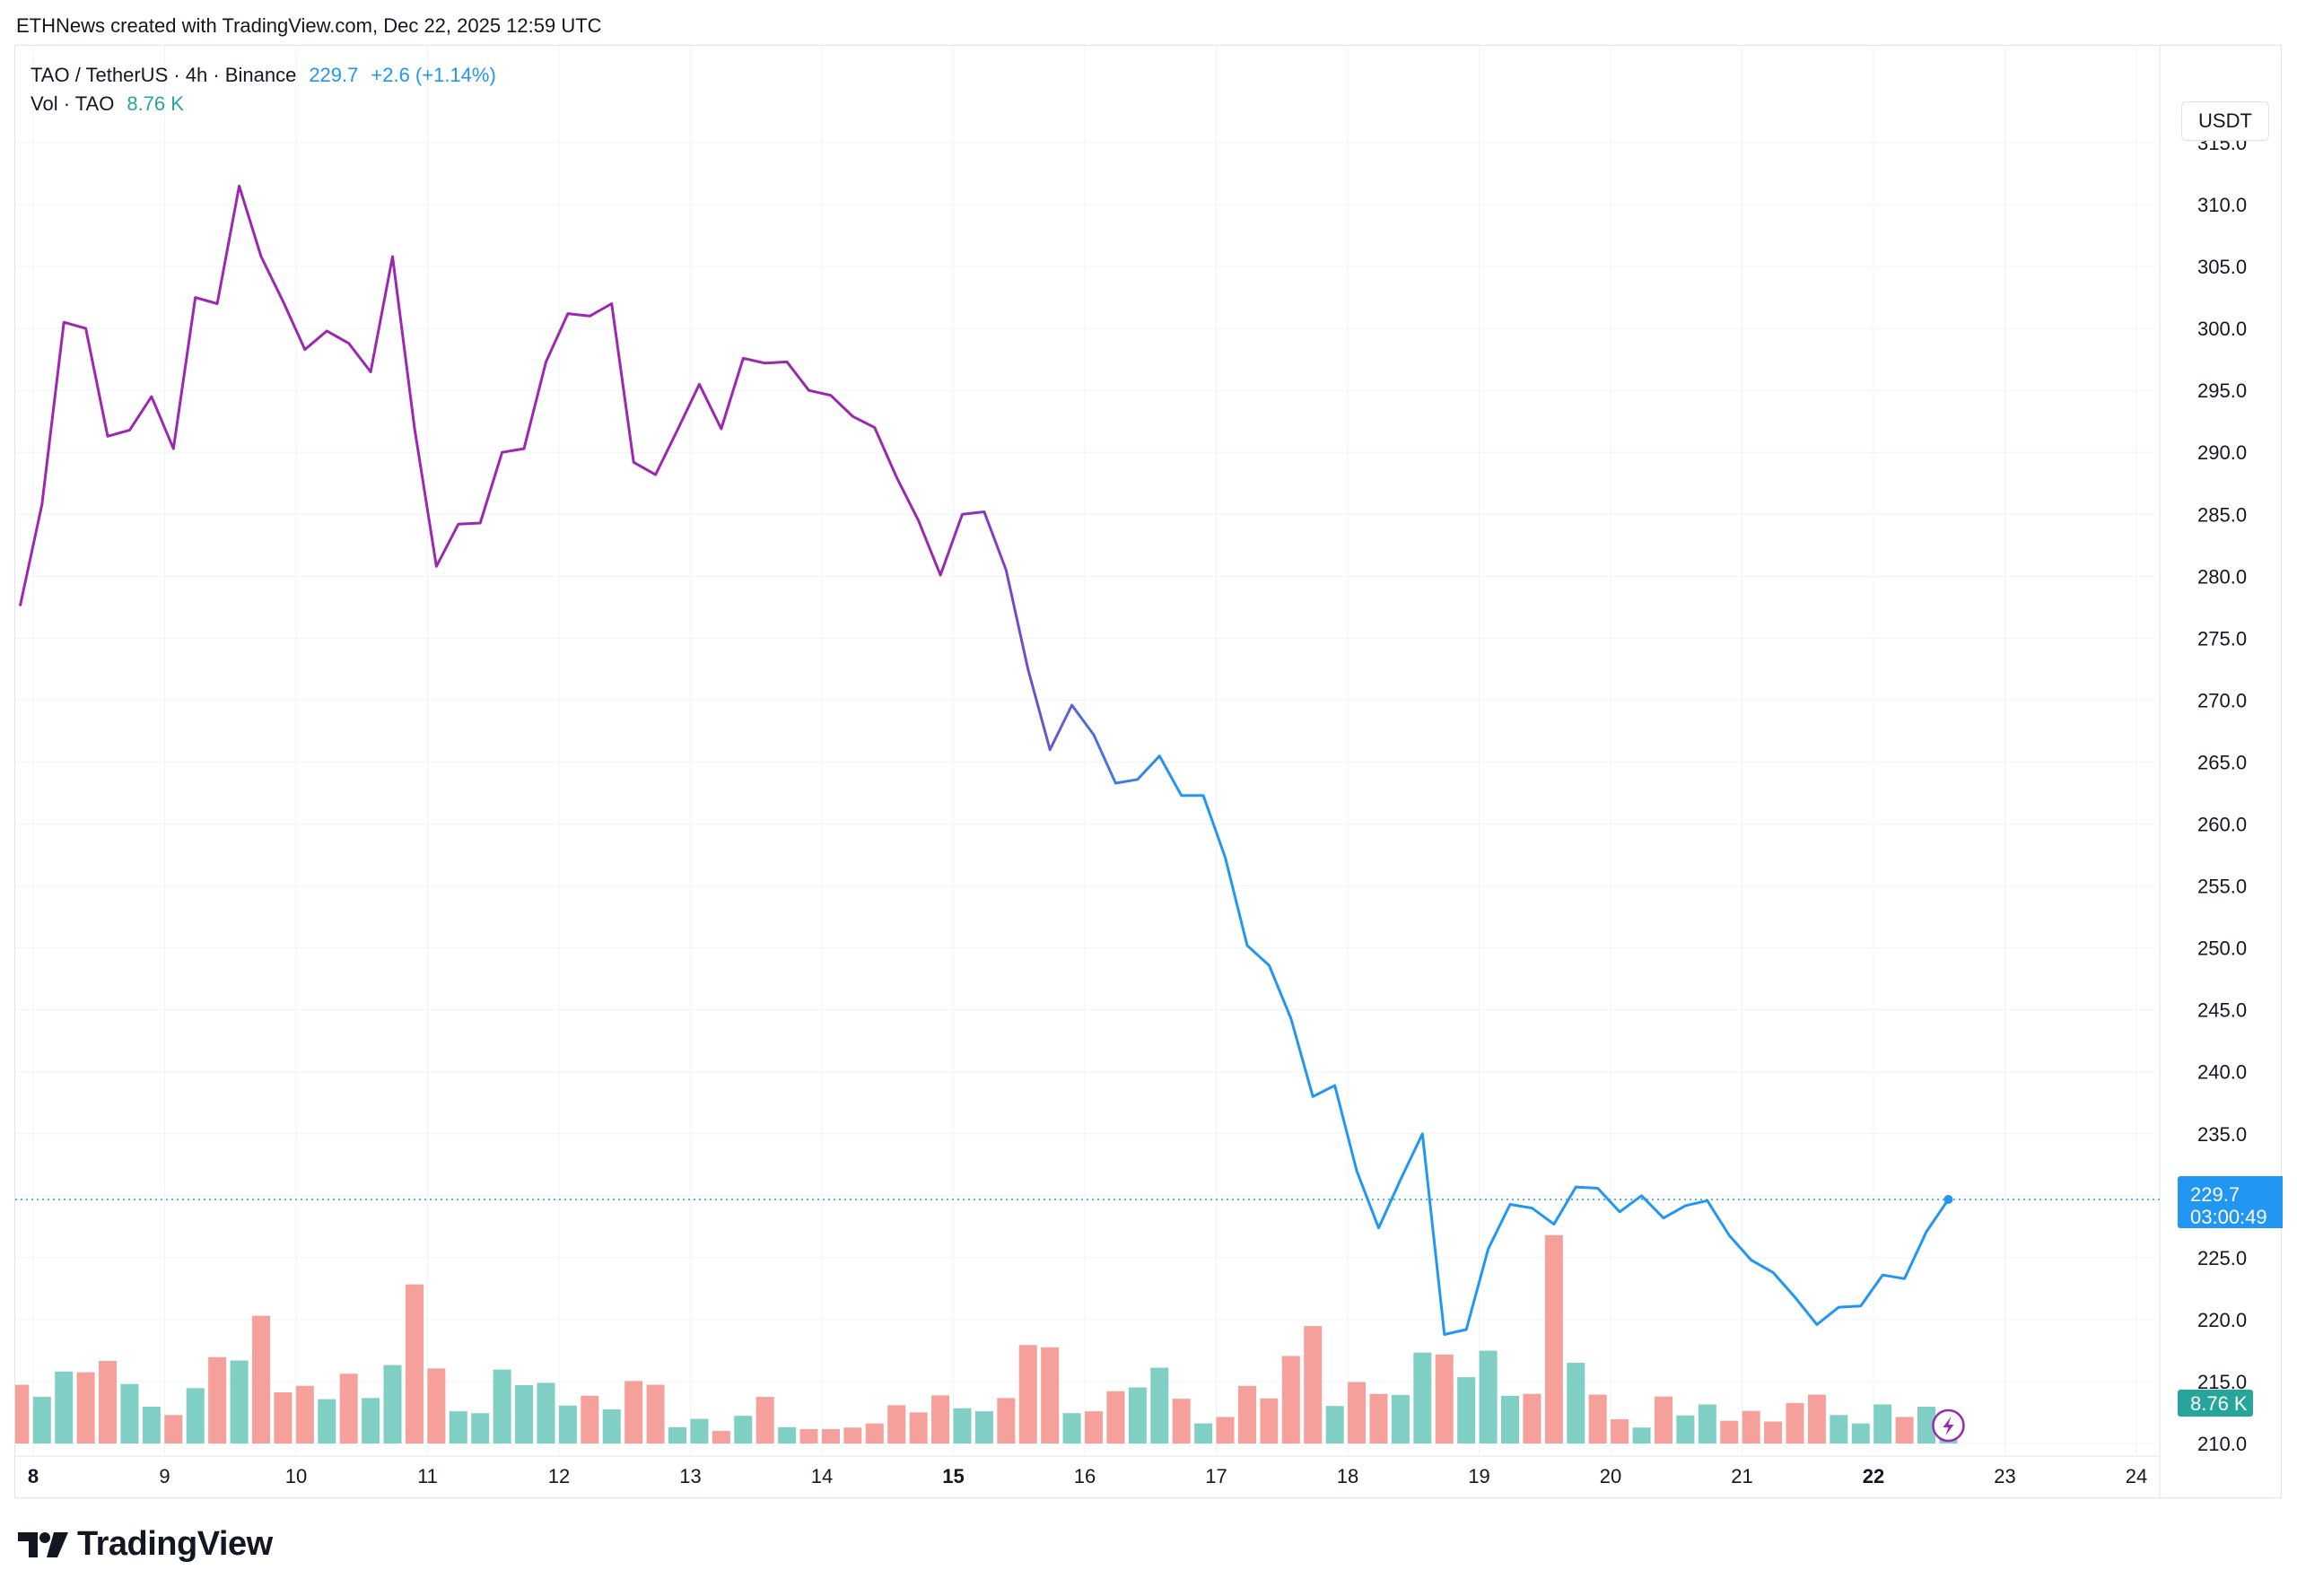 This screenshot has width=2297, height=1596. I want to click on x-tick-label: 14, so click(822, 1476).